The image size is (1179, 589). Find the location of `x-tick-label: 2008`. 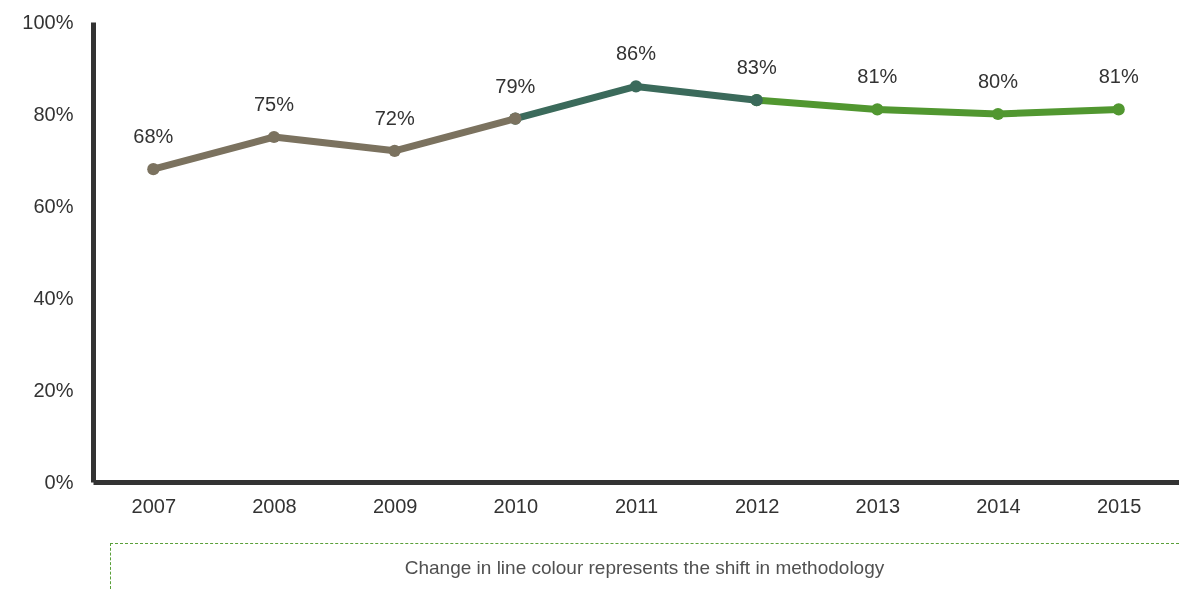

x-tick-label: 2008 is located at coordinates (274, 505).